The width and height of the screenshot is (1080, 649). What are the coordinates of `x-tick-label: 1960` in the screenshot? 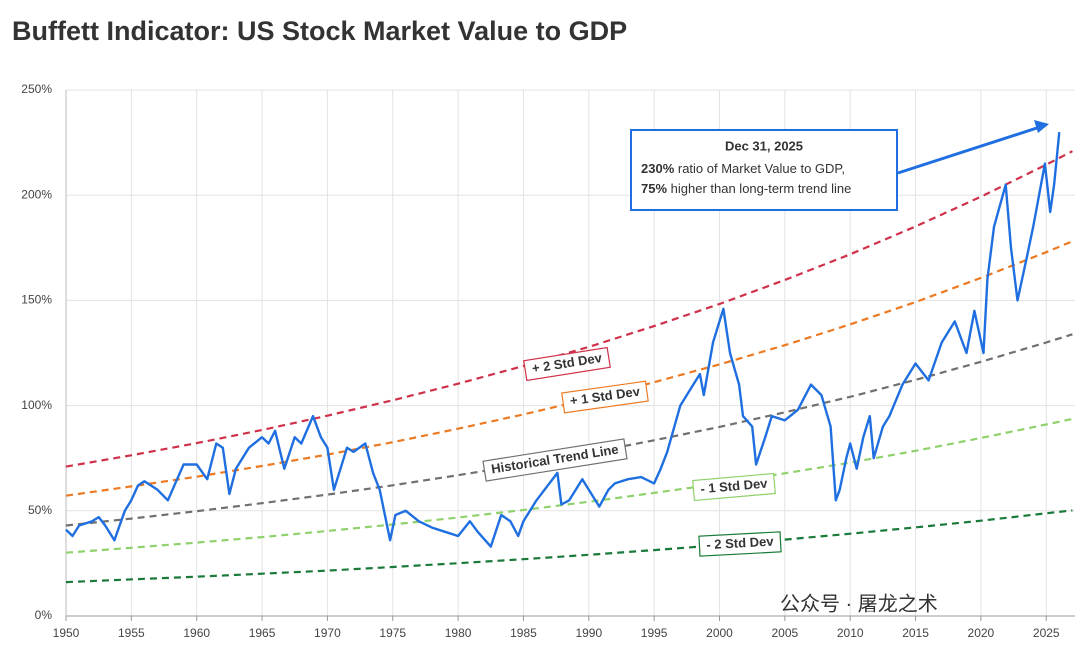 It's located at (196, 633).